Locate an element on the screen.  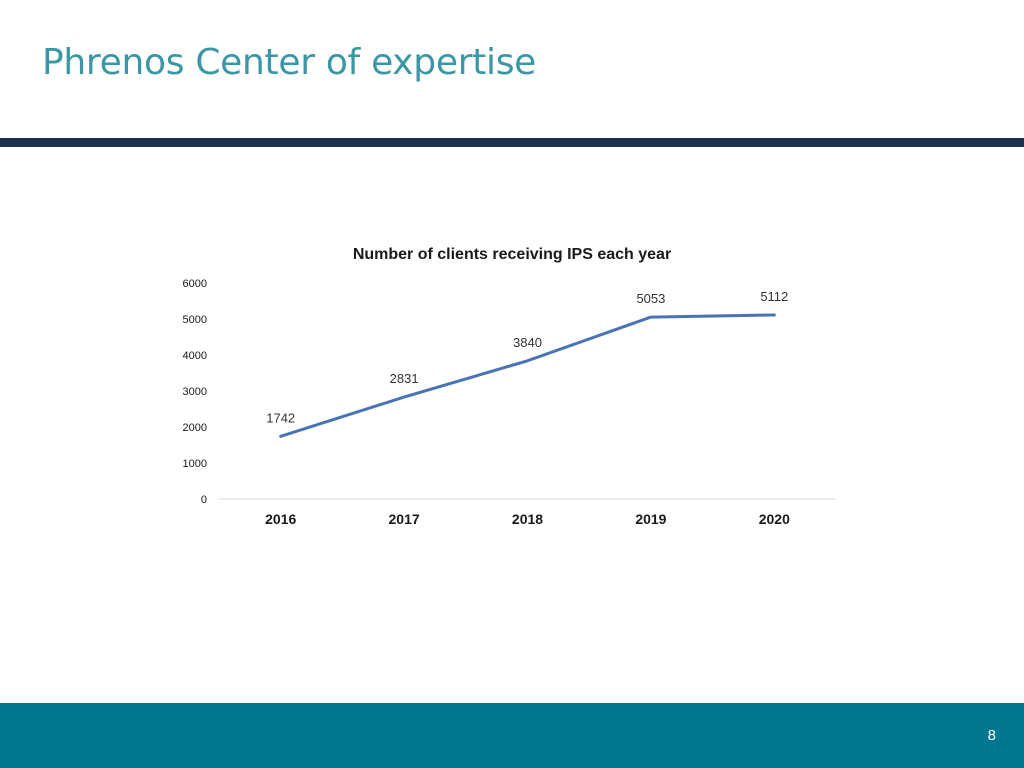
x-tick-label: 2017 is located at coordinates (404, 519).